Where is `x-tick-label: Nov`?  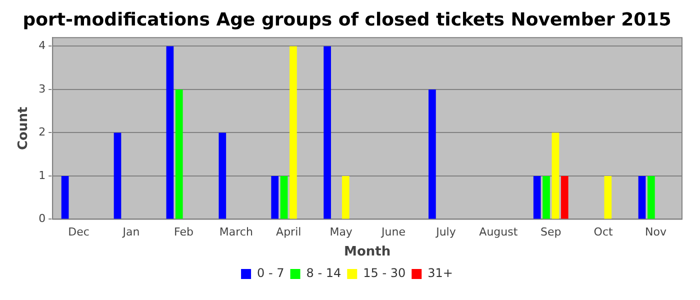 x-tick-label: Nov is located at coordinates (656, 232).